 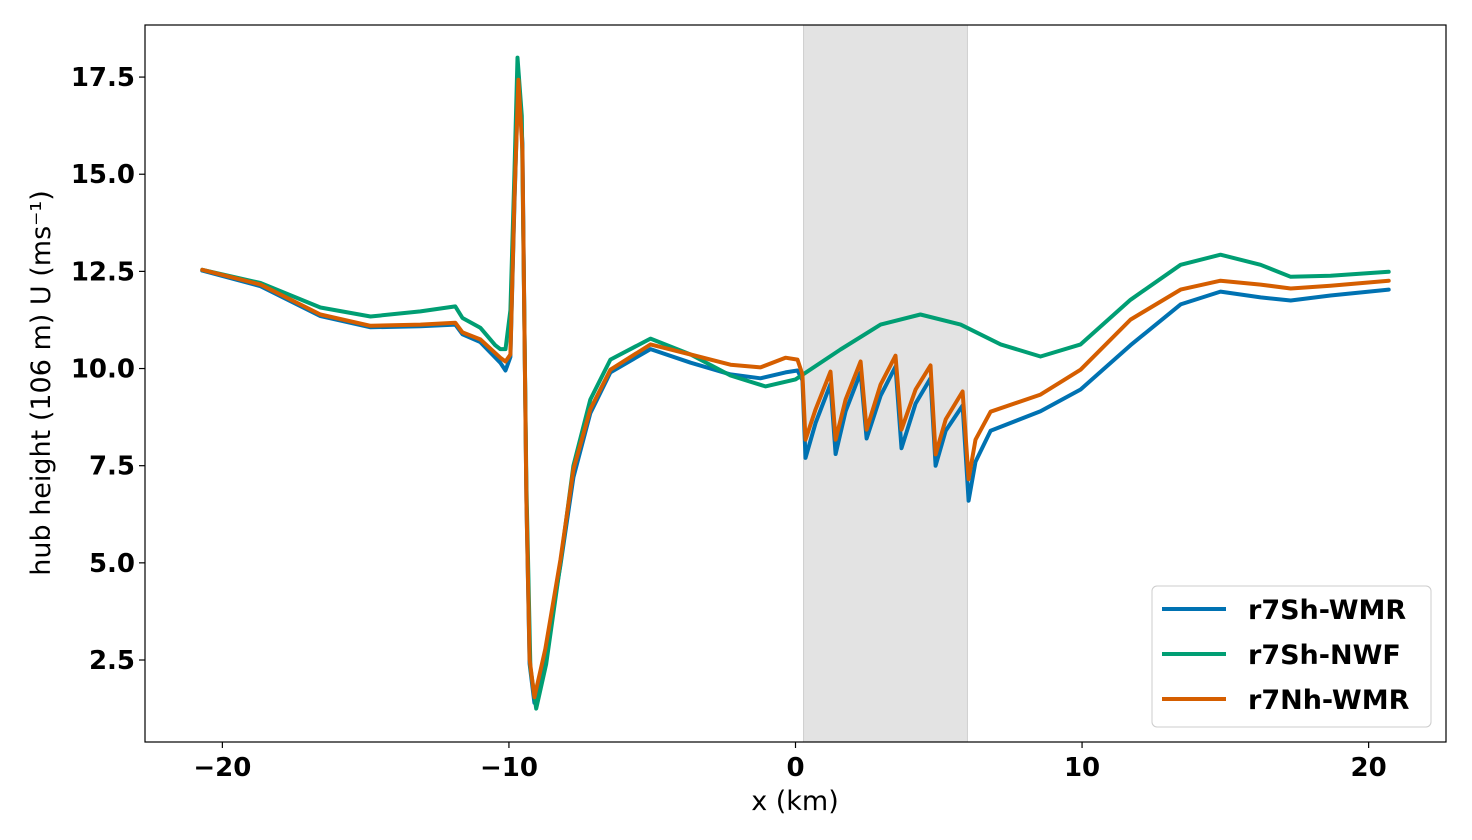 What do you see at coordinates (112, 564) in the screenshot?
I see `y-tick-label: 5.0` at bounding box center [112, 564].